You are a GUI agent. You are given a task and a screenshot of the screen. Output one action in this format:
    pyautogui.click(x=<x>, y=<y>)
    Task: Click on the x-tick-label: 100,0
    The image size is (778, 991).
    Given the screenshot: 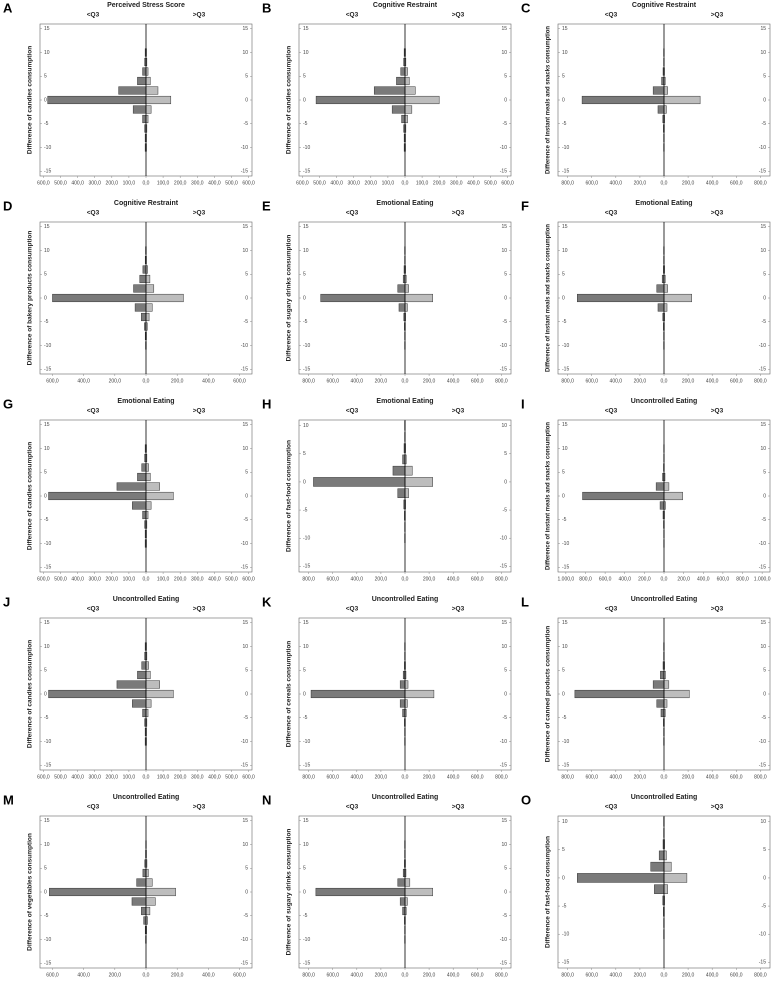 What is the action you would take?
    pyautogui.click(x=129, y=777)
    